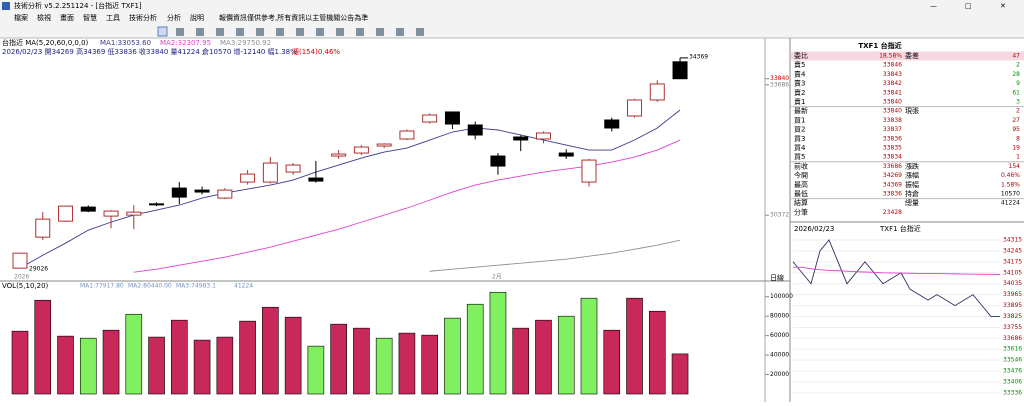 Image resolution: width=1024 pixels, height=406 pixels. I want to click on minimize: —, so click(933, 6).